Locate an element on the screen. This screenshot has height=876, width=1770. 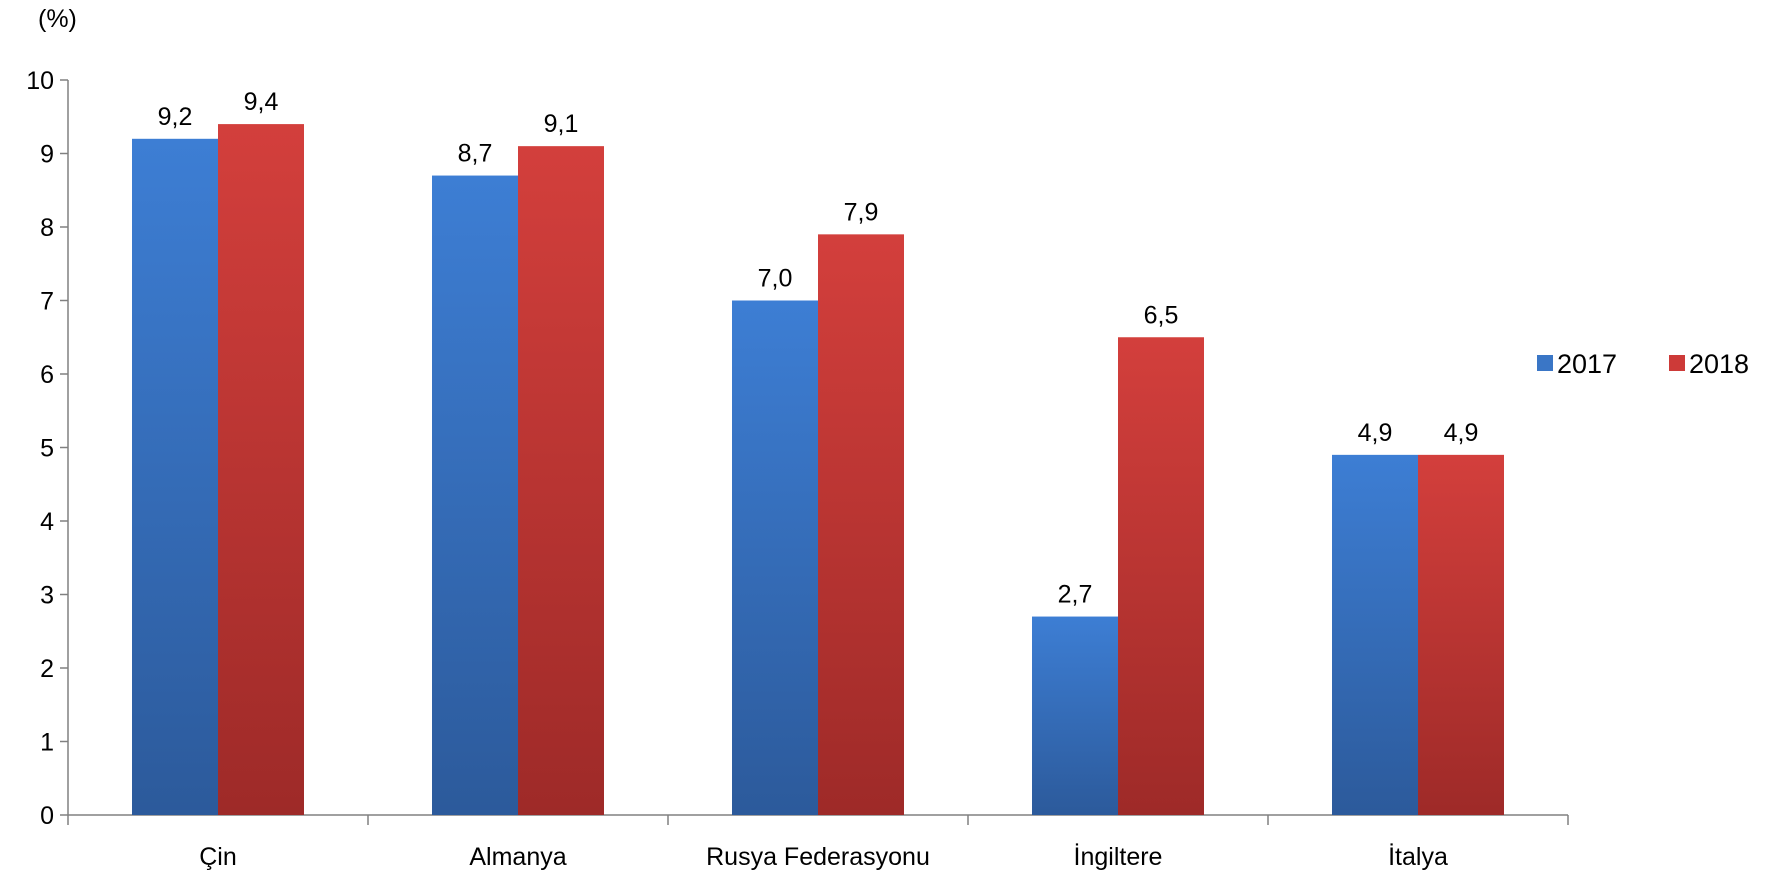
y-tick-label: 7 is located at coordinates (47, 302).